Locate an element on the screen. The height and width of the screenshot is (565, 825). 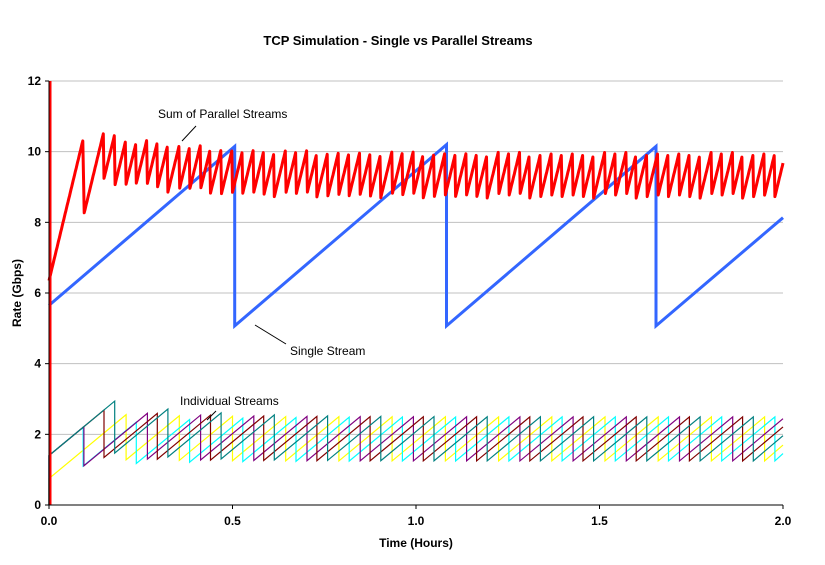
x-tick-label: 2.0 is located at coordinates (783, 521).